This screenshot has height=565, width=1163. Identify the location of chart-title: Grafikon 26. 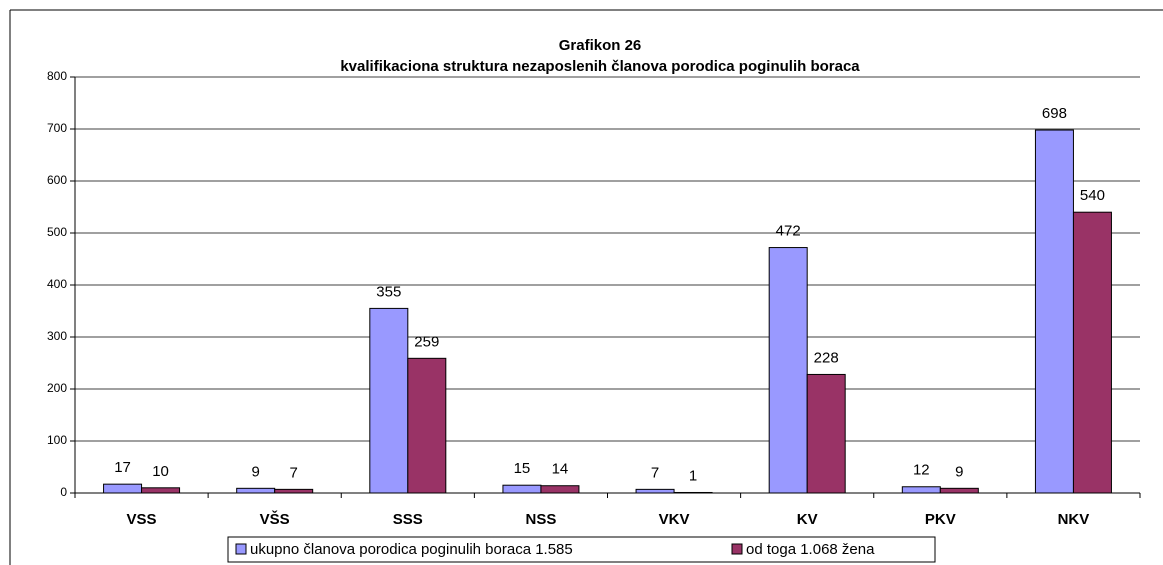
(600, 45).